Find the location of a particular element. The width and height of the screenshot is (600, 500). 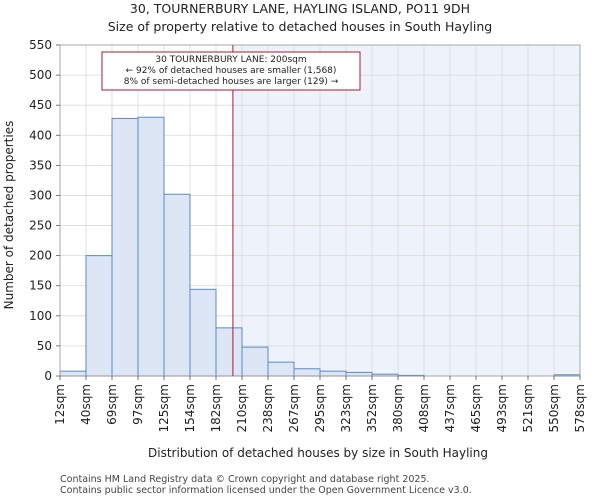

annotation-box-frame is located at coordinates (231, 71).